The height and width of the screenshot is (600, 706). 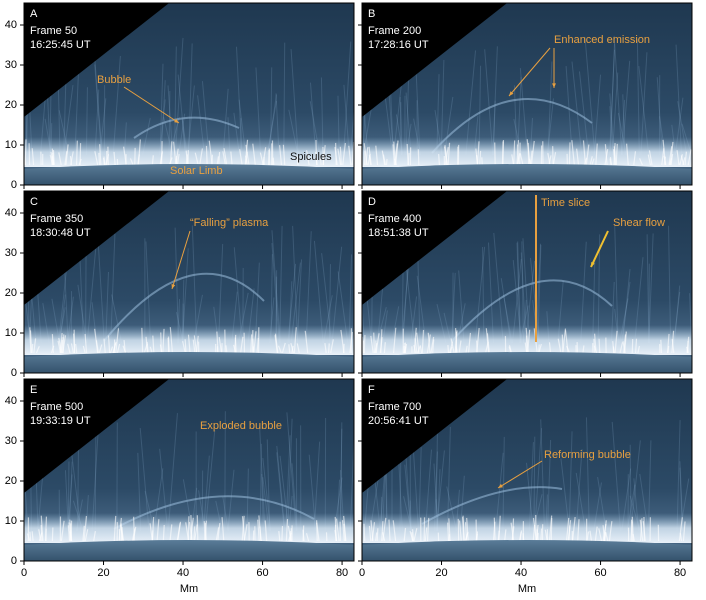 I want to click on arrow-head, so click(x=511, y=93).